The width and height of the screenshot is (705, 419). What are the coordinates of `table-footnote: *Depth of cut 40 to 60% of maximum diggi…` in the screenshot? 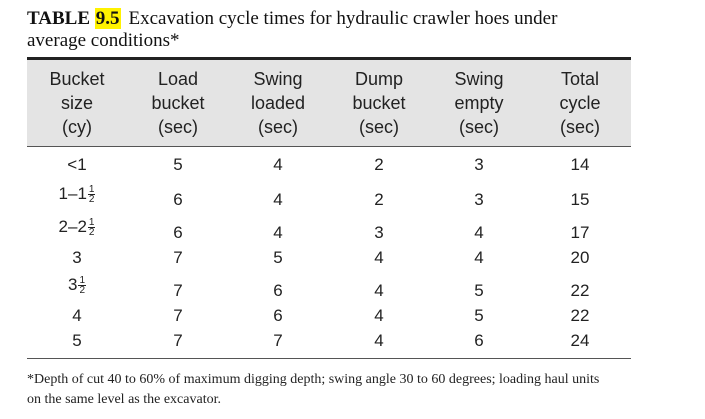 It's located at (337, 390).